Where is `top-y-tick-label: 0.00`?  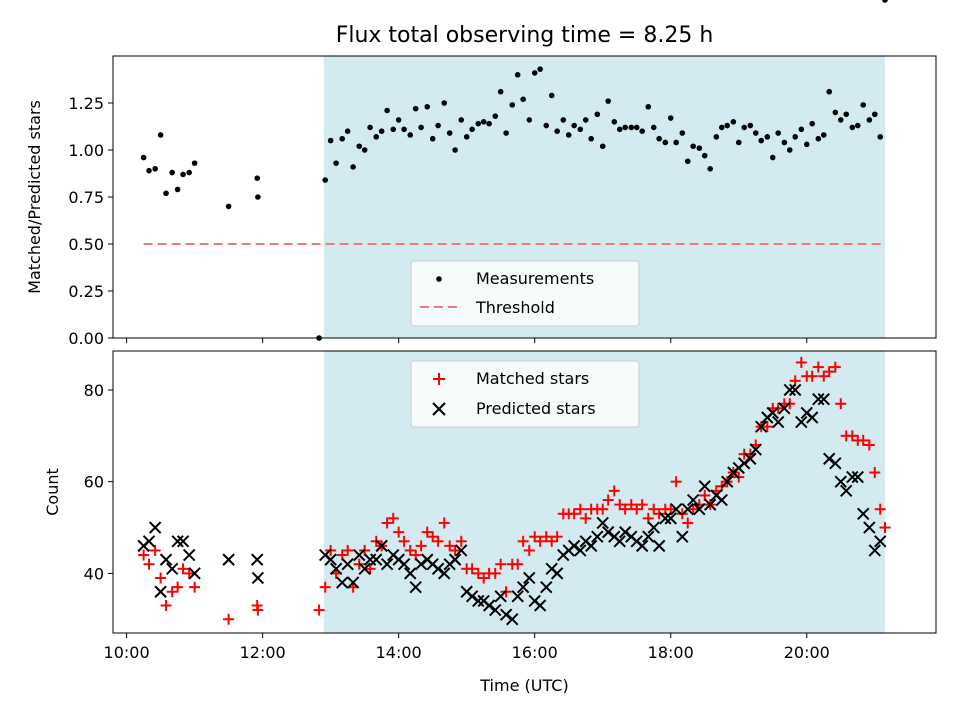
top-y-tick-label: 0.00 is located at coordinates (86, 338).